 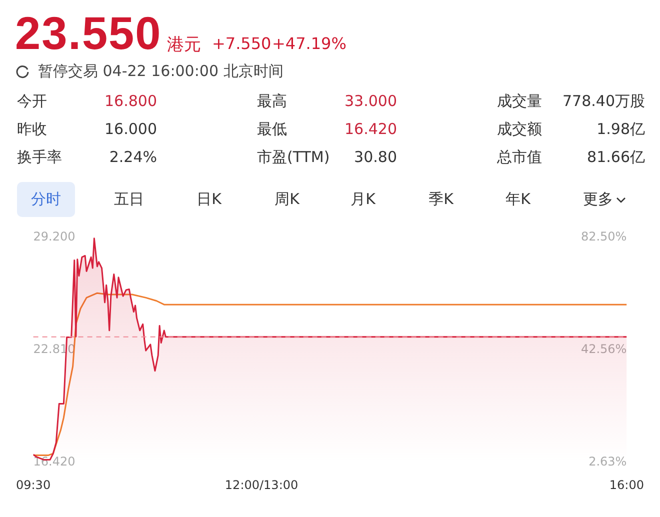 What do you see at coordinates (603, 101) in the screenshot?
I see `text: 778.40万股` at bounding box center [603, 101].